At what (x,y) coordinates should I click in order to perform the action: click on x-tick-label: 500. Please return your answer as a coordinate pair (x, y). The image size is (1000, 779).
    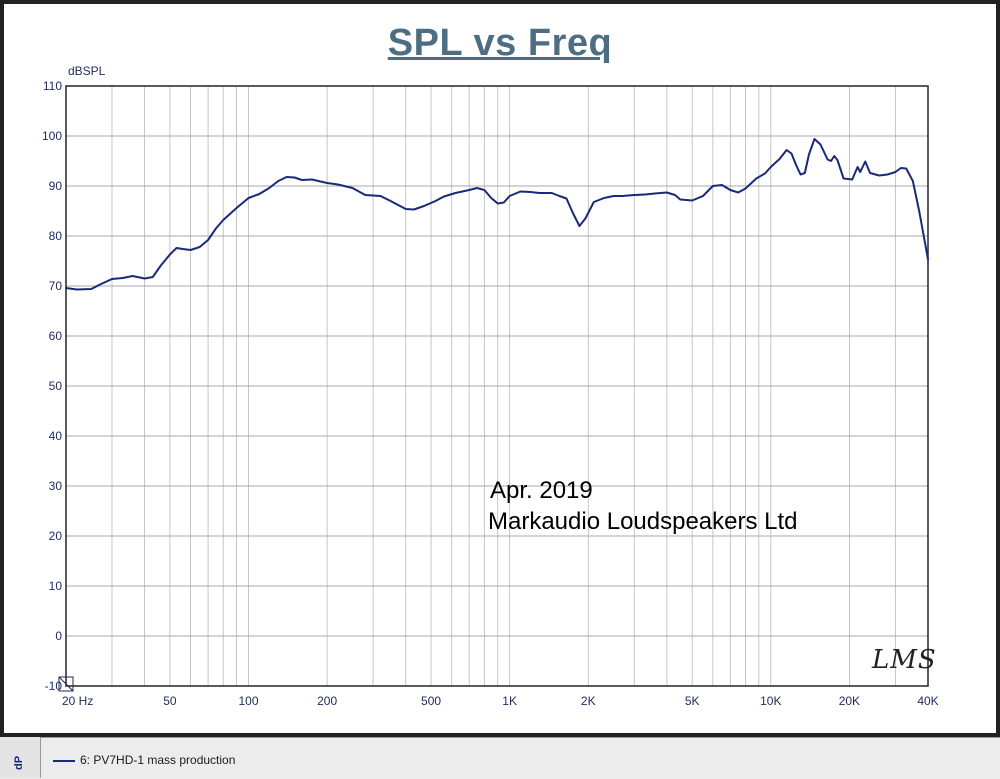
    Looking at the image, I should click on (431, 701).